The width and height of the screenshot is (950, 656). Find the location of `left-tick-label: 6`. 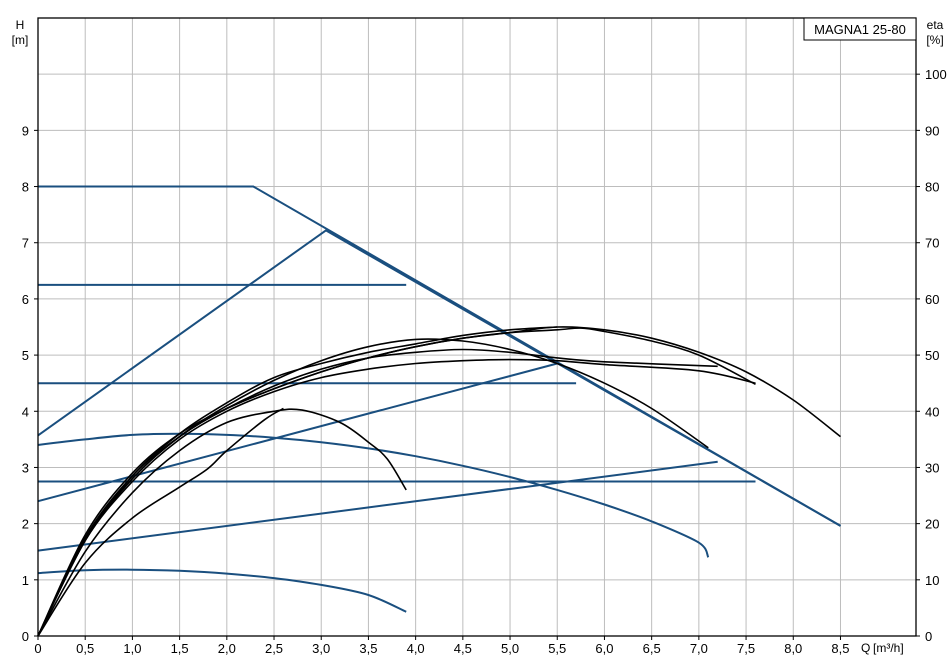

left-tick-label: 6 is located at coordinates (25, 299).